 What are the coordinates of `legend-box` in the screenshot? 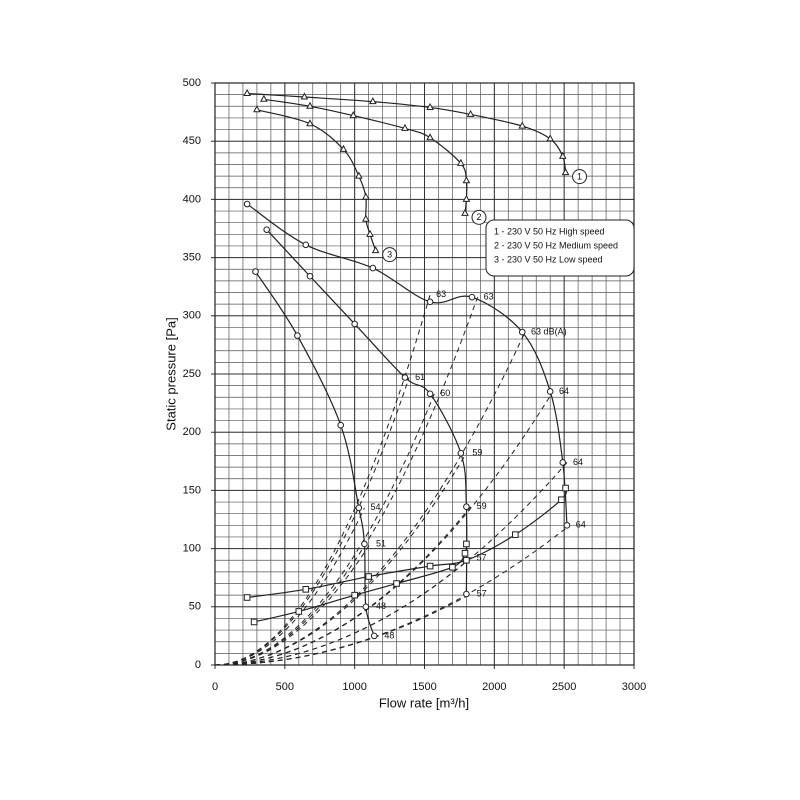 It's located at (560, 248).